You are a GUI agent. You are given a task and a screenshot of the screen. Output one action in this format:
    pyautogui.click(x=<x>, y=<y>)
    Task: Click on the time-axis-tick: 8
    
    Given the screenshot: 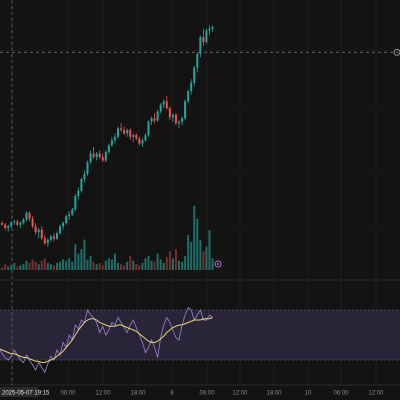 What is the action you would take?
    pyautogui.click(x=172, y=394)
    